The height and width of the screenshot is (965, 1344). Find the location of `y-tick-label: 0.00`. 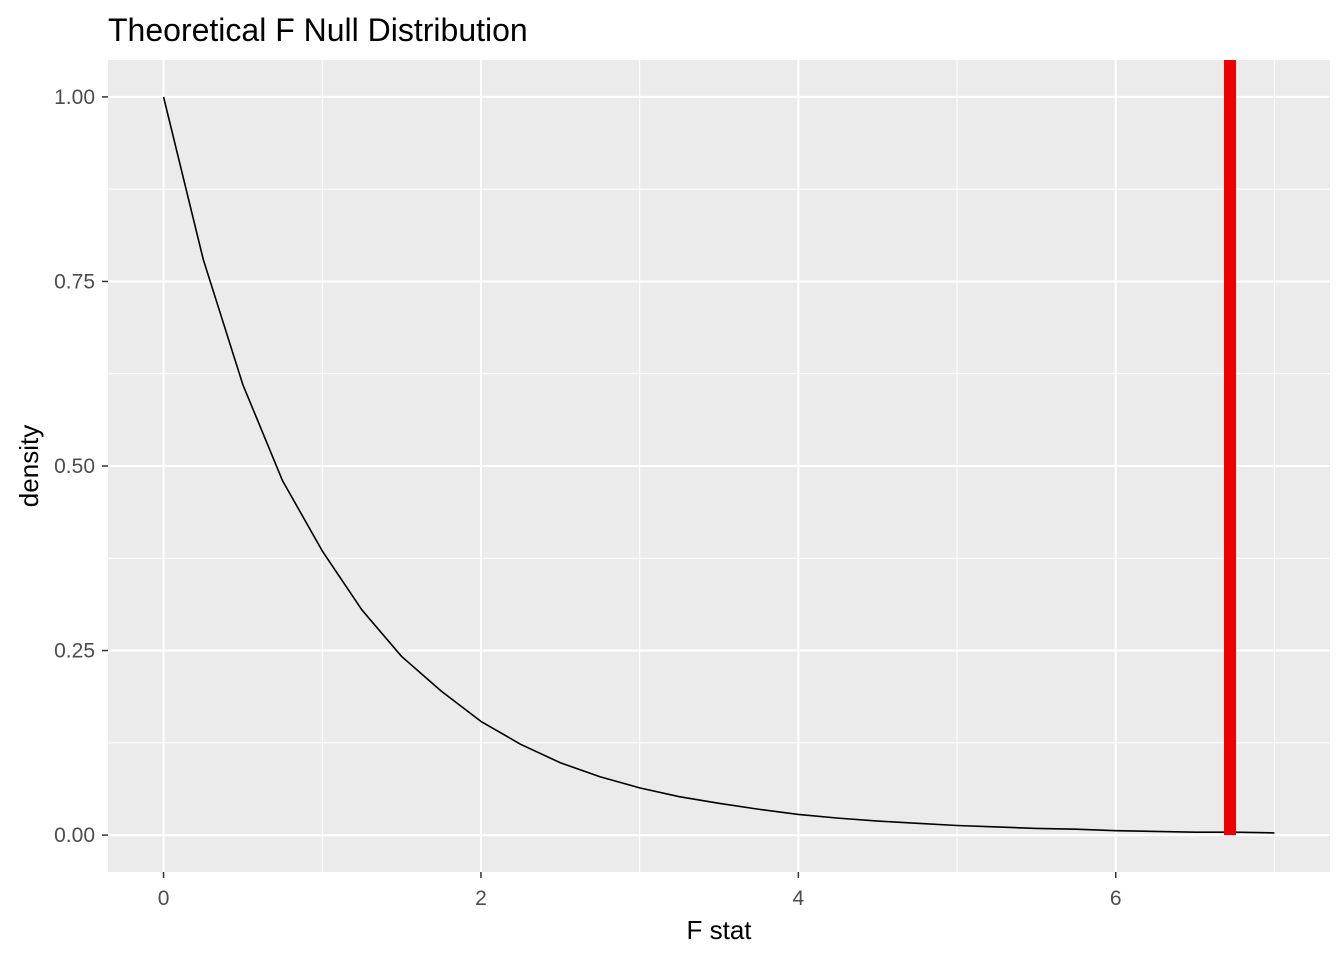

y-tick-label: 0.00 is located at coordinates (74, 835).